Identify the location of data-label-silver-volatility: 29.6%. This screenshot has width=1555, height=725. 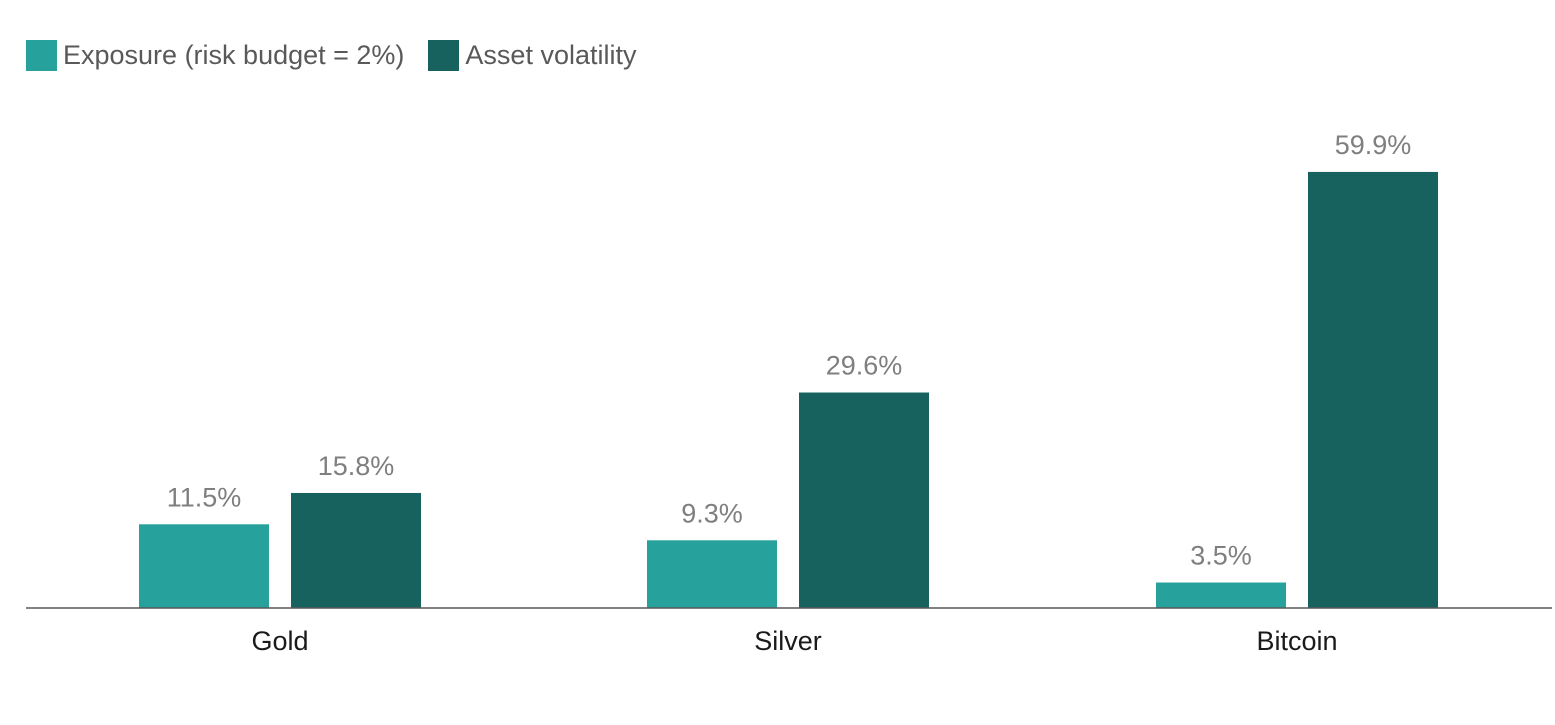
(864, 366).